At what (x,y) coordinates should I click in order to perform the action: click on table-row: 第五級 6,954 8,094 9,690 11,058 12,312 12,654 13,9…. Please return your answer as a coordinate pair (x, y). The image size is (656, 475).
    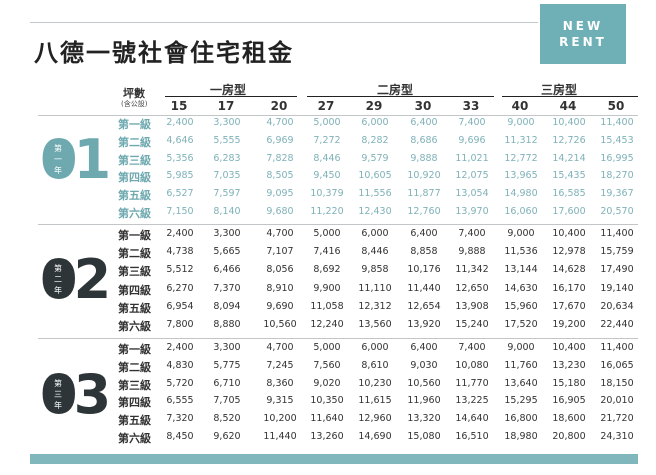
    Looking at the image, I should click on (328, 309).